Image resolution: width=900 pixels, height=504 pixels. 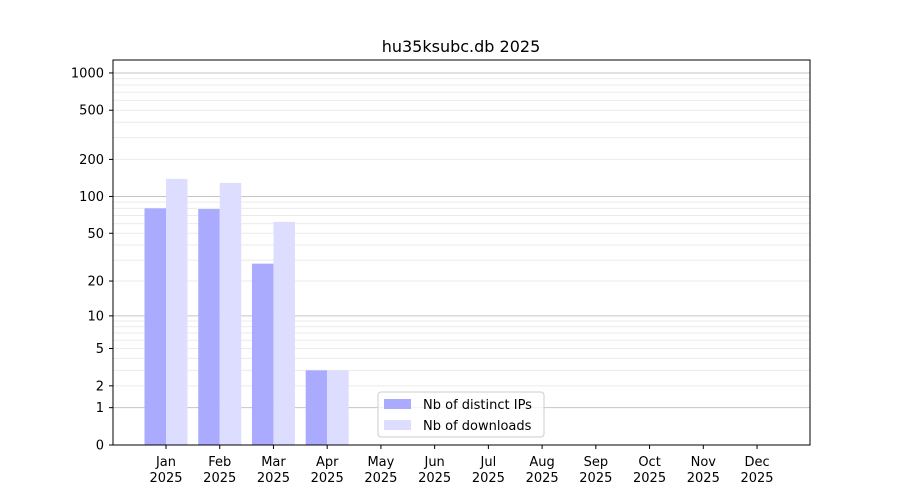 I want to click on y-tick-label: 500, so click(x=91, y=111).